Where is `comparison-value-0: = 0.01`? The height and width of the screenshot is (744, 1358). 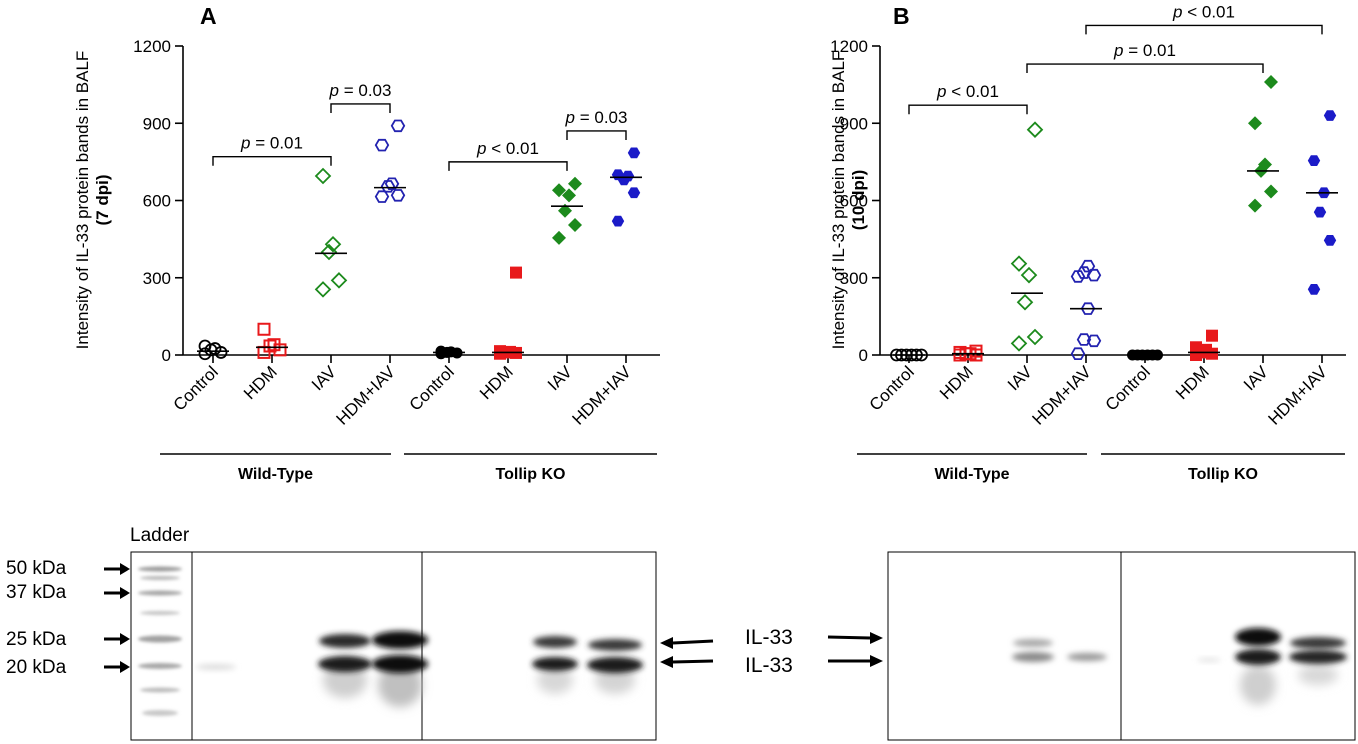
comparison-value-0: = 0.01 is located at coordinates (277, 143).